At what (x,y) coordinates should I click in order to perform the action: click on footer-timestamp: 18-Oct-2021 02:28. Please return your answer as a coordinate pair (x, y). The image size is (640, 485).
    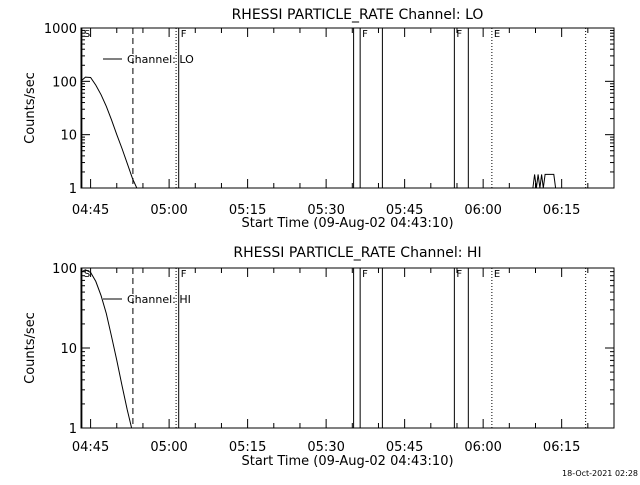
    Looking at the image, I should click on (600, 473).